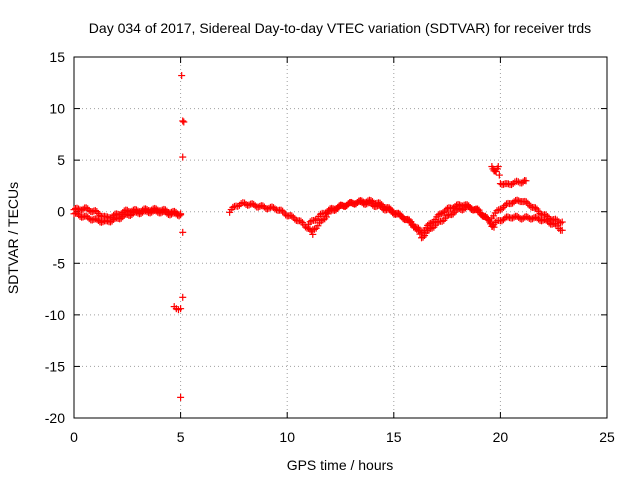 This screenshot has height=480, width=640. What do you see at coordinates (55, 366) in the screenshot?
I see `y-tick-label: -15` at bounding box center [55, 366].